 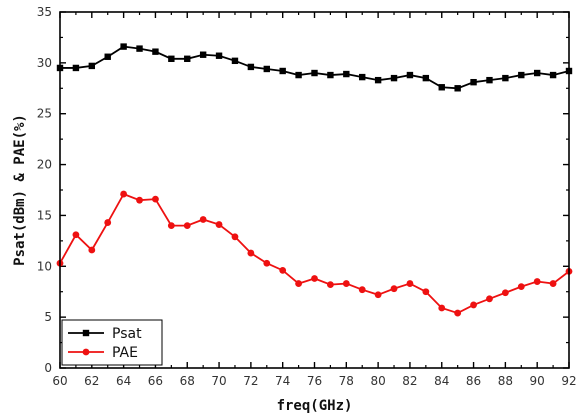 I want to click on x-tick-label: 84, so click(x=441, y=381).